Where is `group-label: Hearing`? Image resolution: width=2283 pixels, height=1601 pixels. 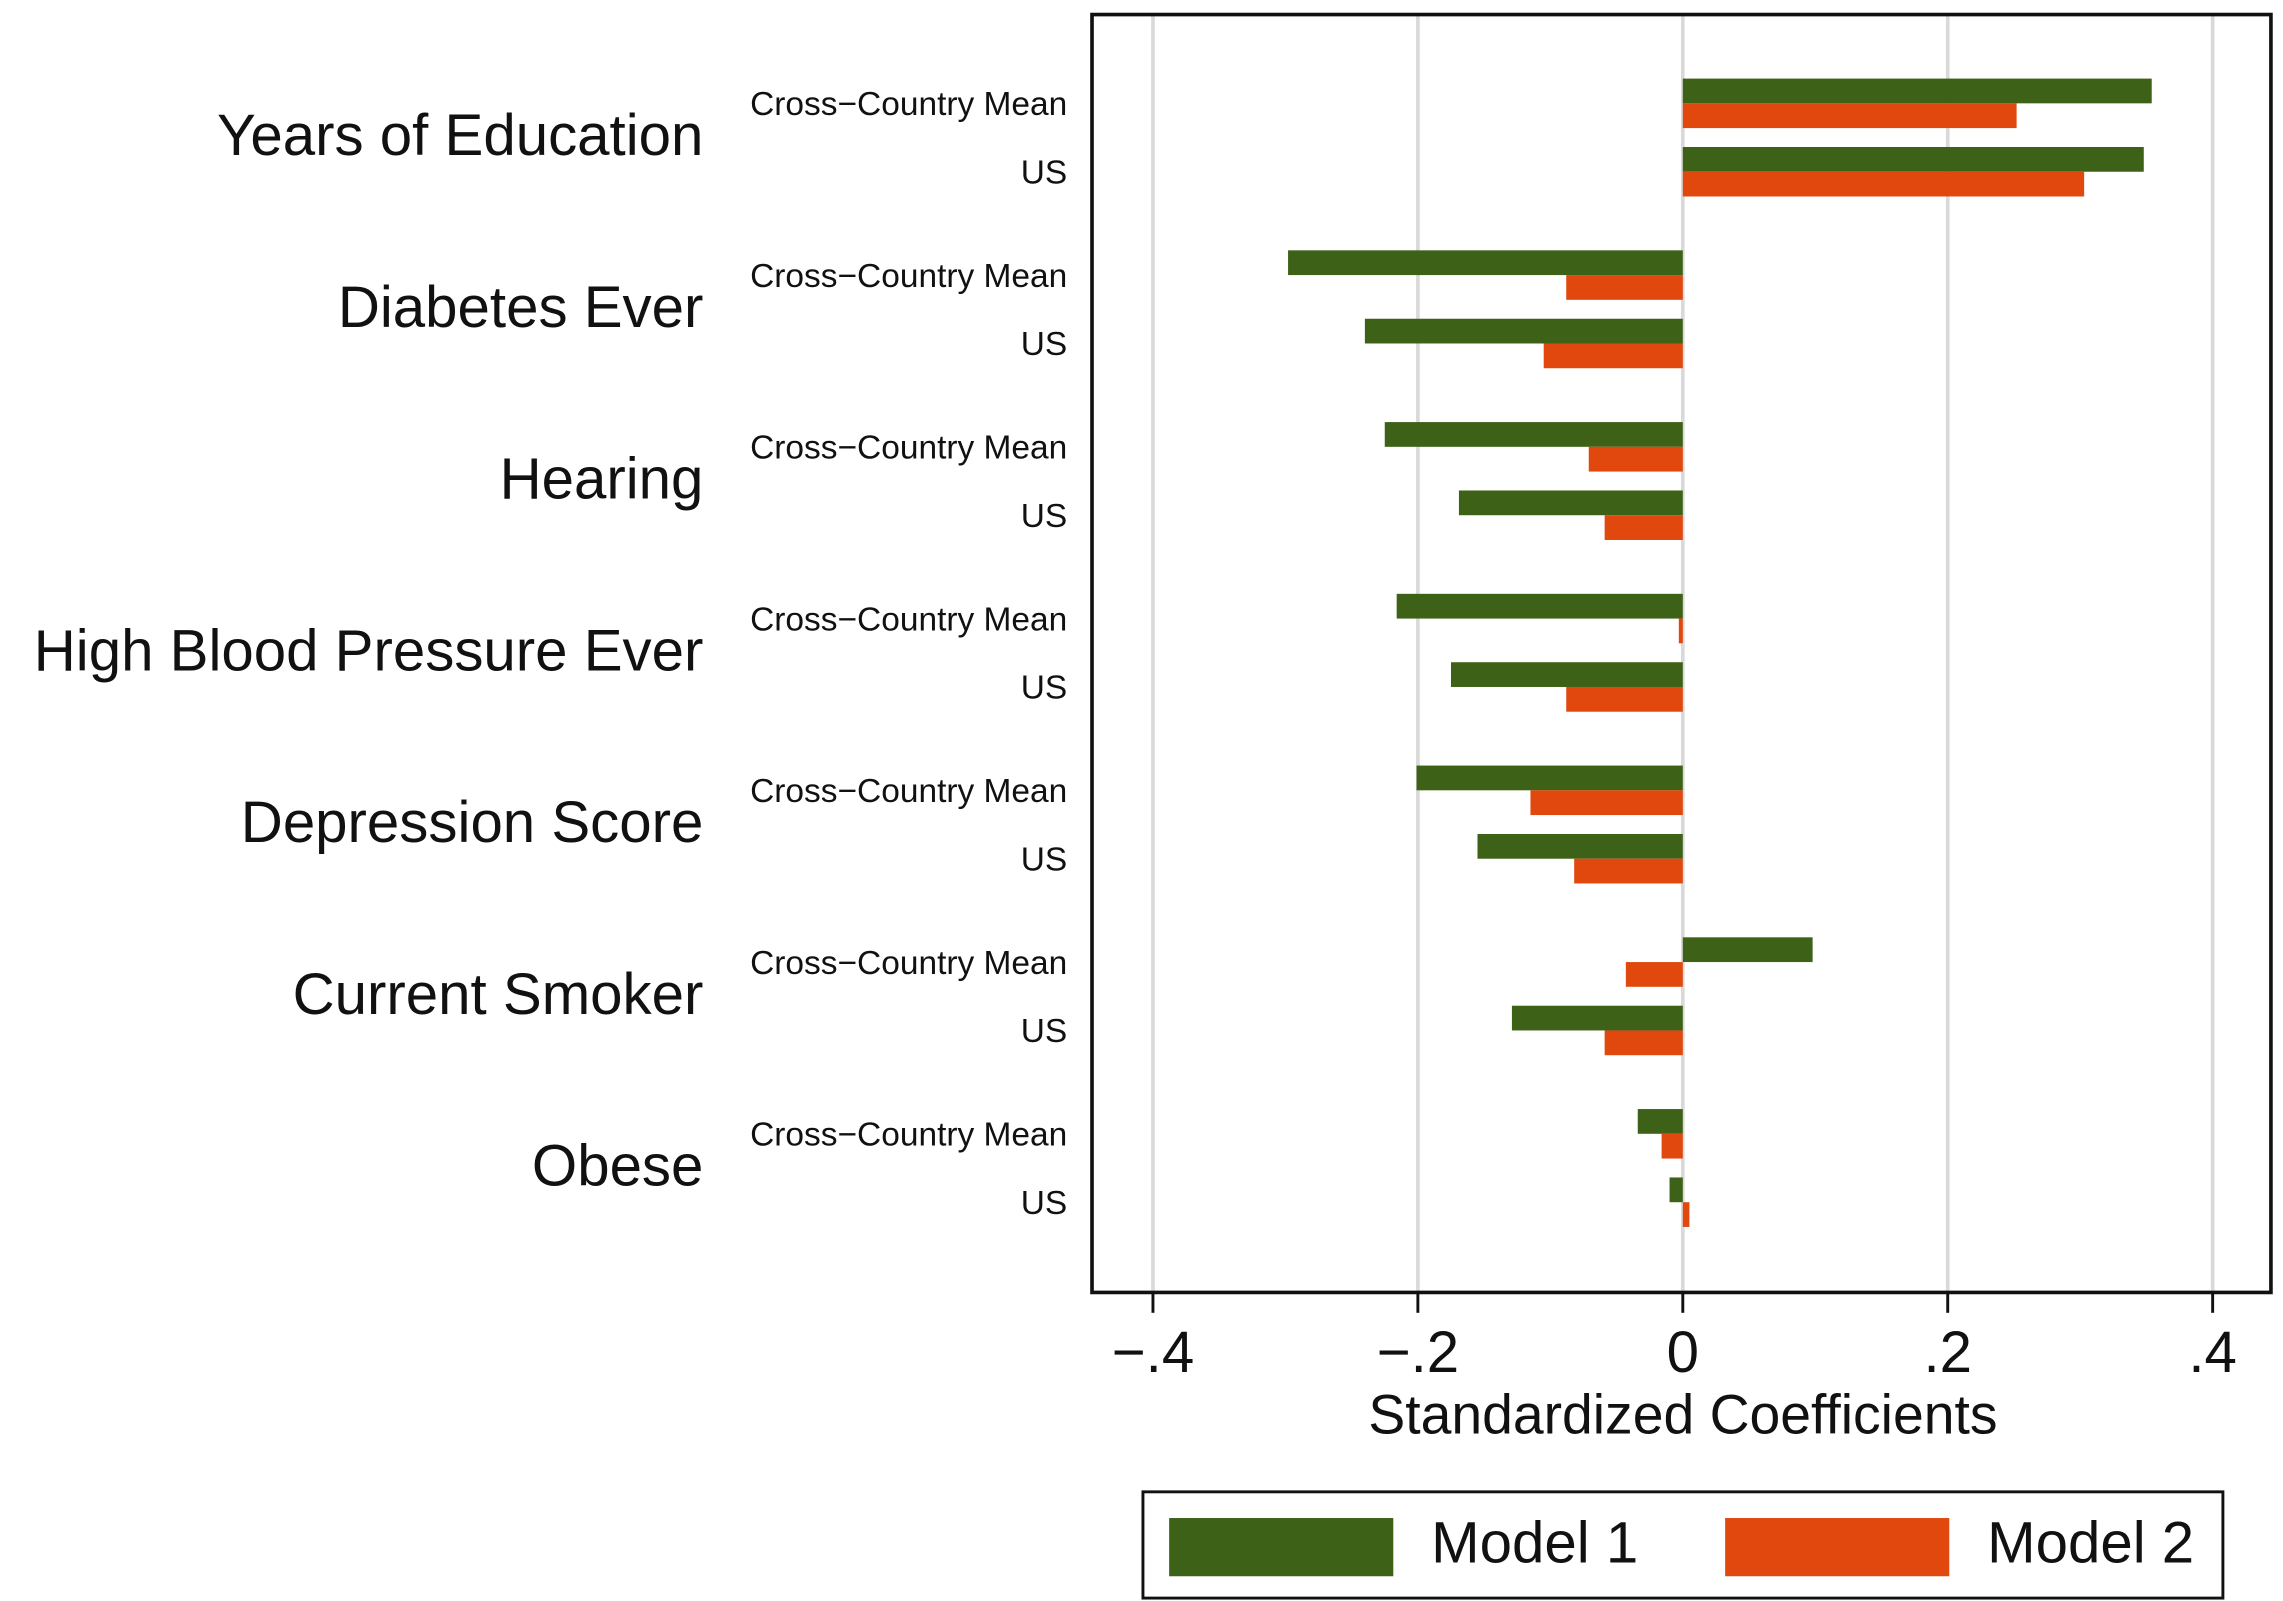
group-label: Hearing is located at coordinates (602, 479).